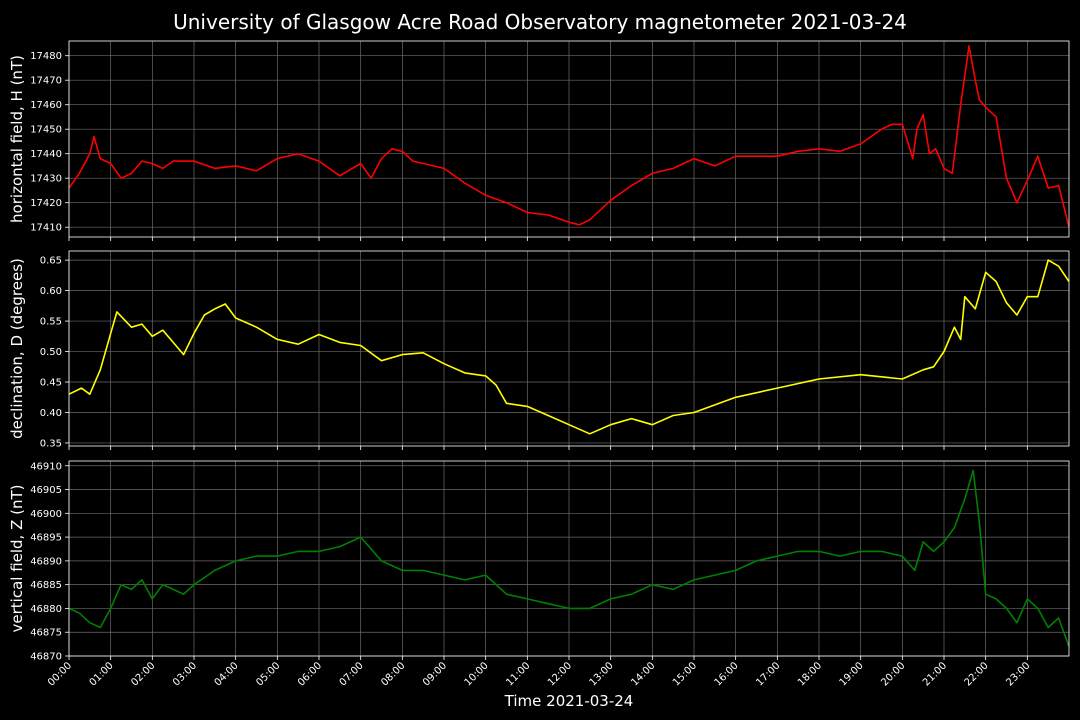  Describe the element at coordinates (46, 538) in the screenshot. I see `y-tick-label: 46895` at that location.